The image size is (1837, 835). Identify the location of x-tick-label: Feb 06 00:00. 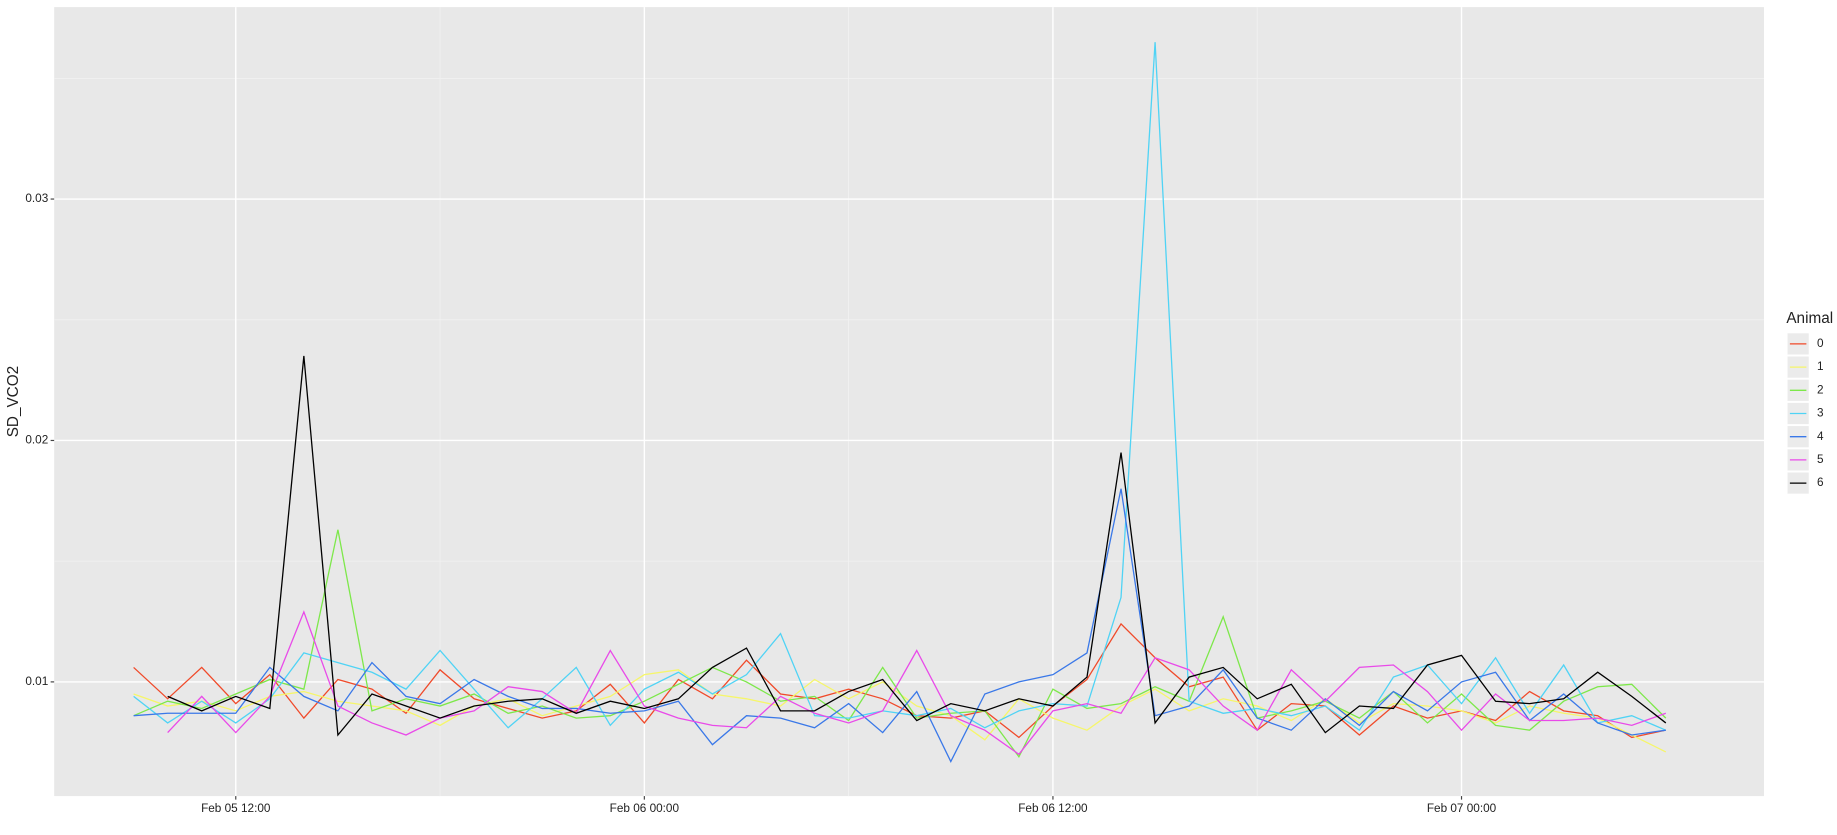
(645, 808).